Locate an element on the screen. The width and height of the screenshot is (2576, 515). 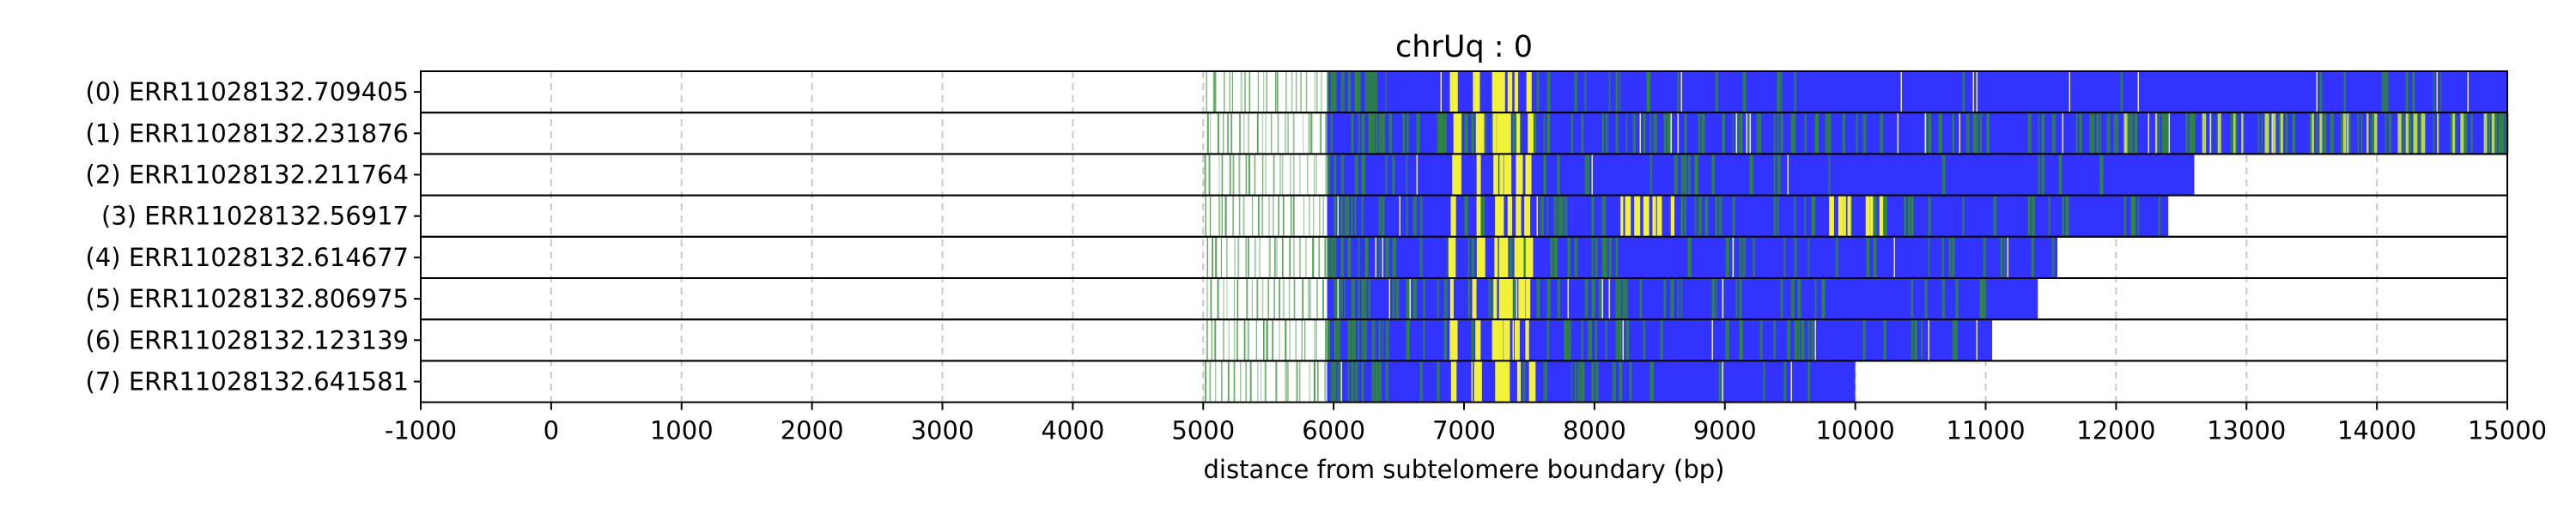
read-label: (3) ERR11028132.56917 is located at coordinates (255, 216).